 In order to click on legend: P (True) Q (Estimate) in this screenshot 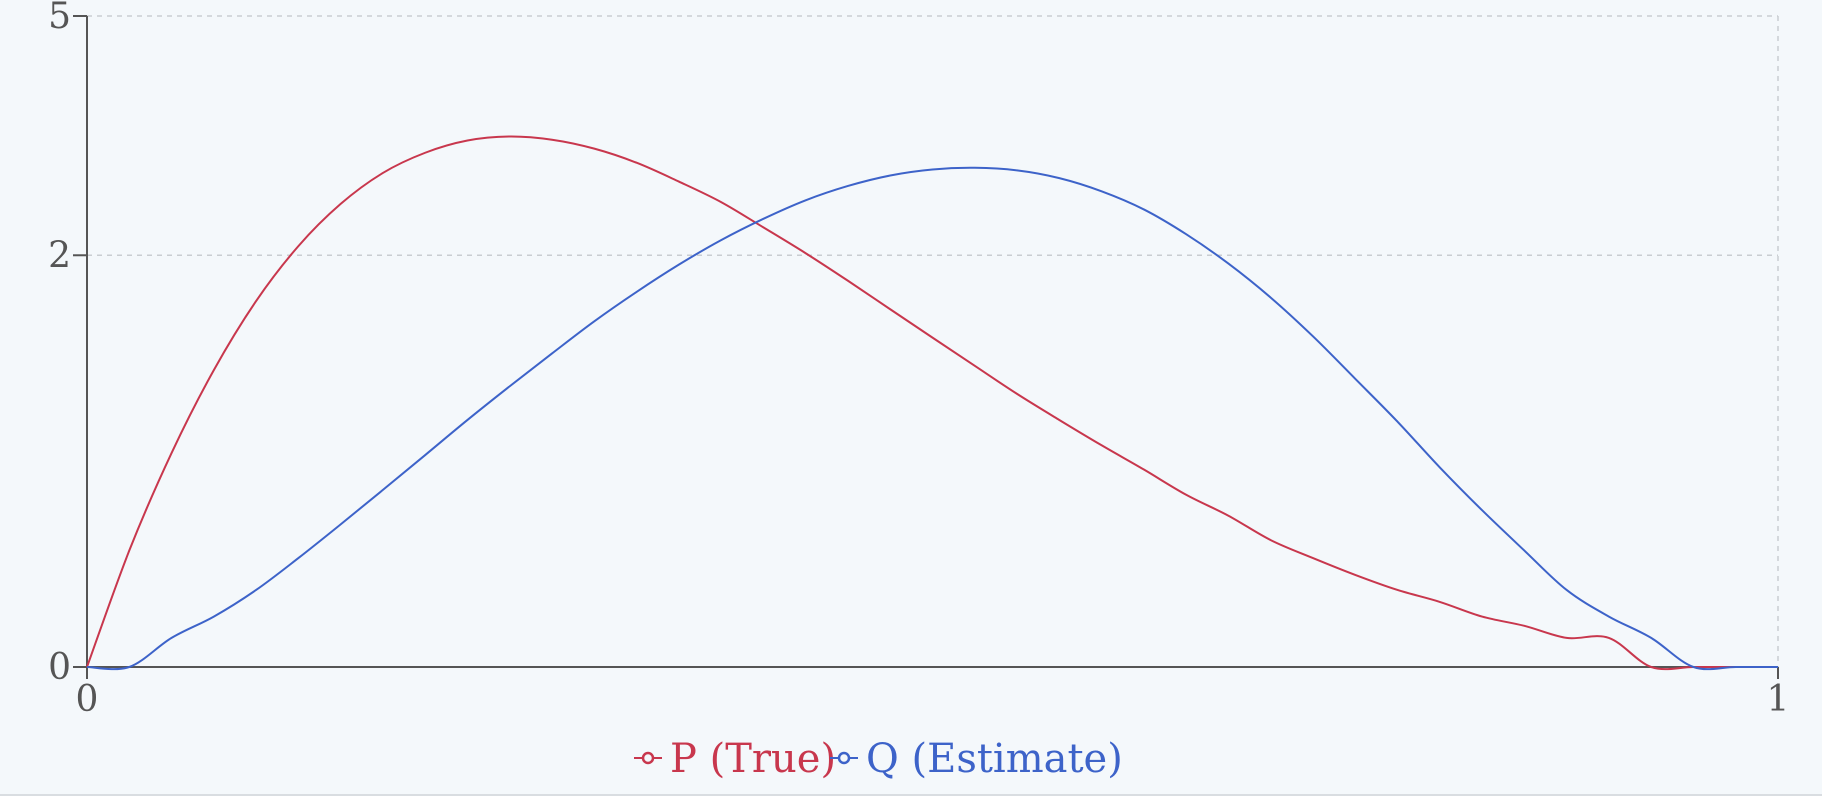, I will do `click(878, 759)`.